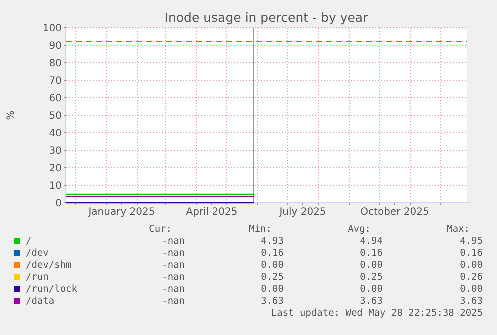 The width and height of the screenshot is (497, 335). I want to click on text: Avg:, so click(359, 229).